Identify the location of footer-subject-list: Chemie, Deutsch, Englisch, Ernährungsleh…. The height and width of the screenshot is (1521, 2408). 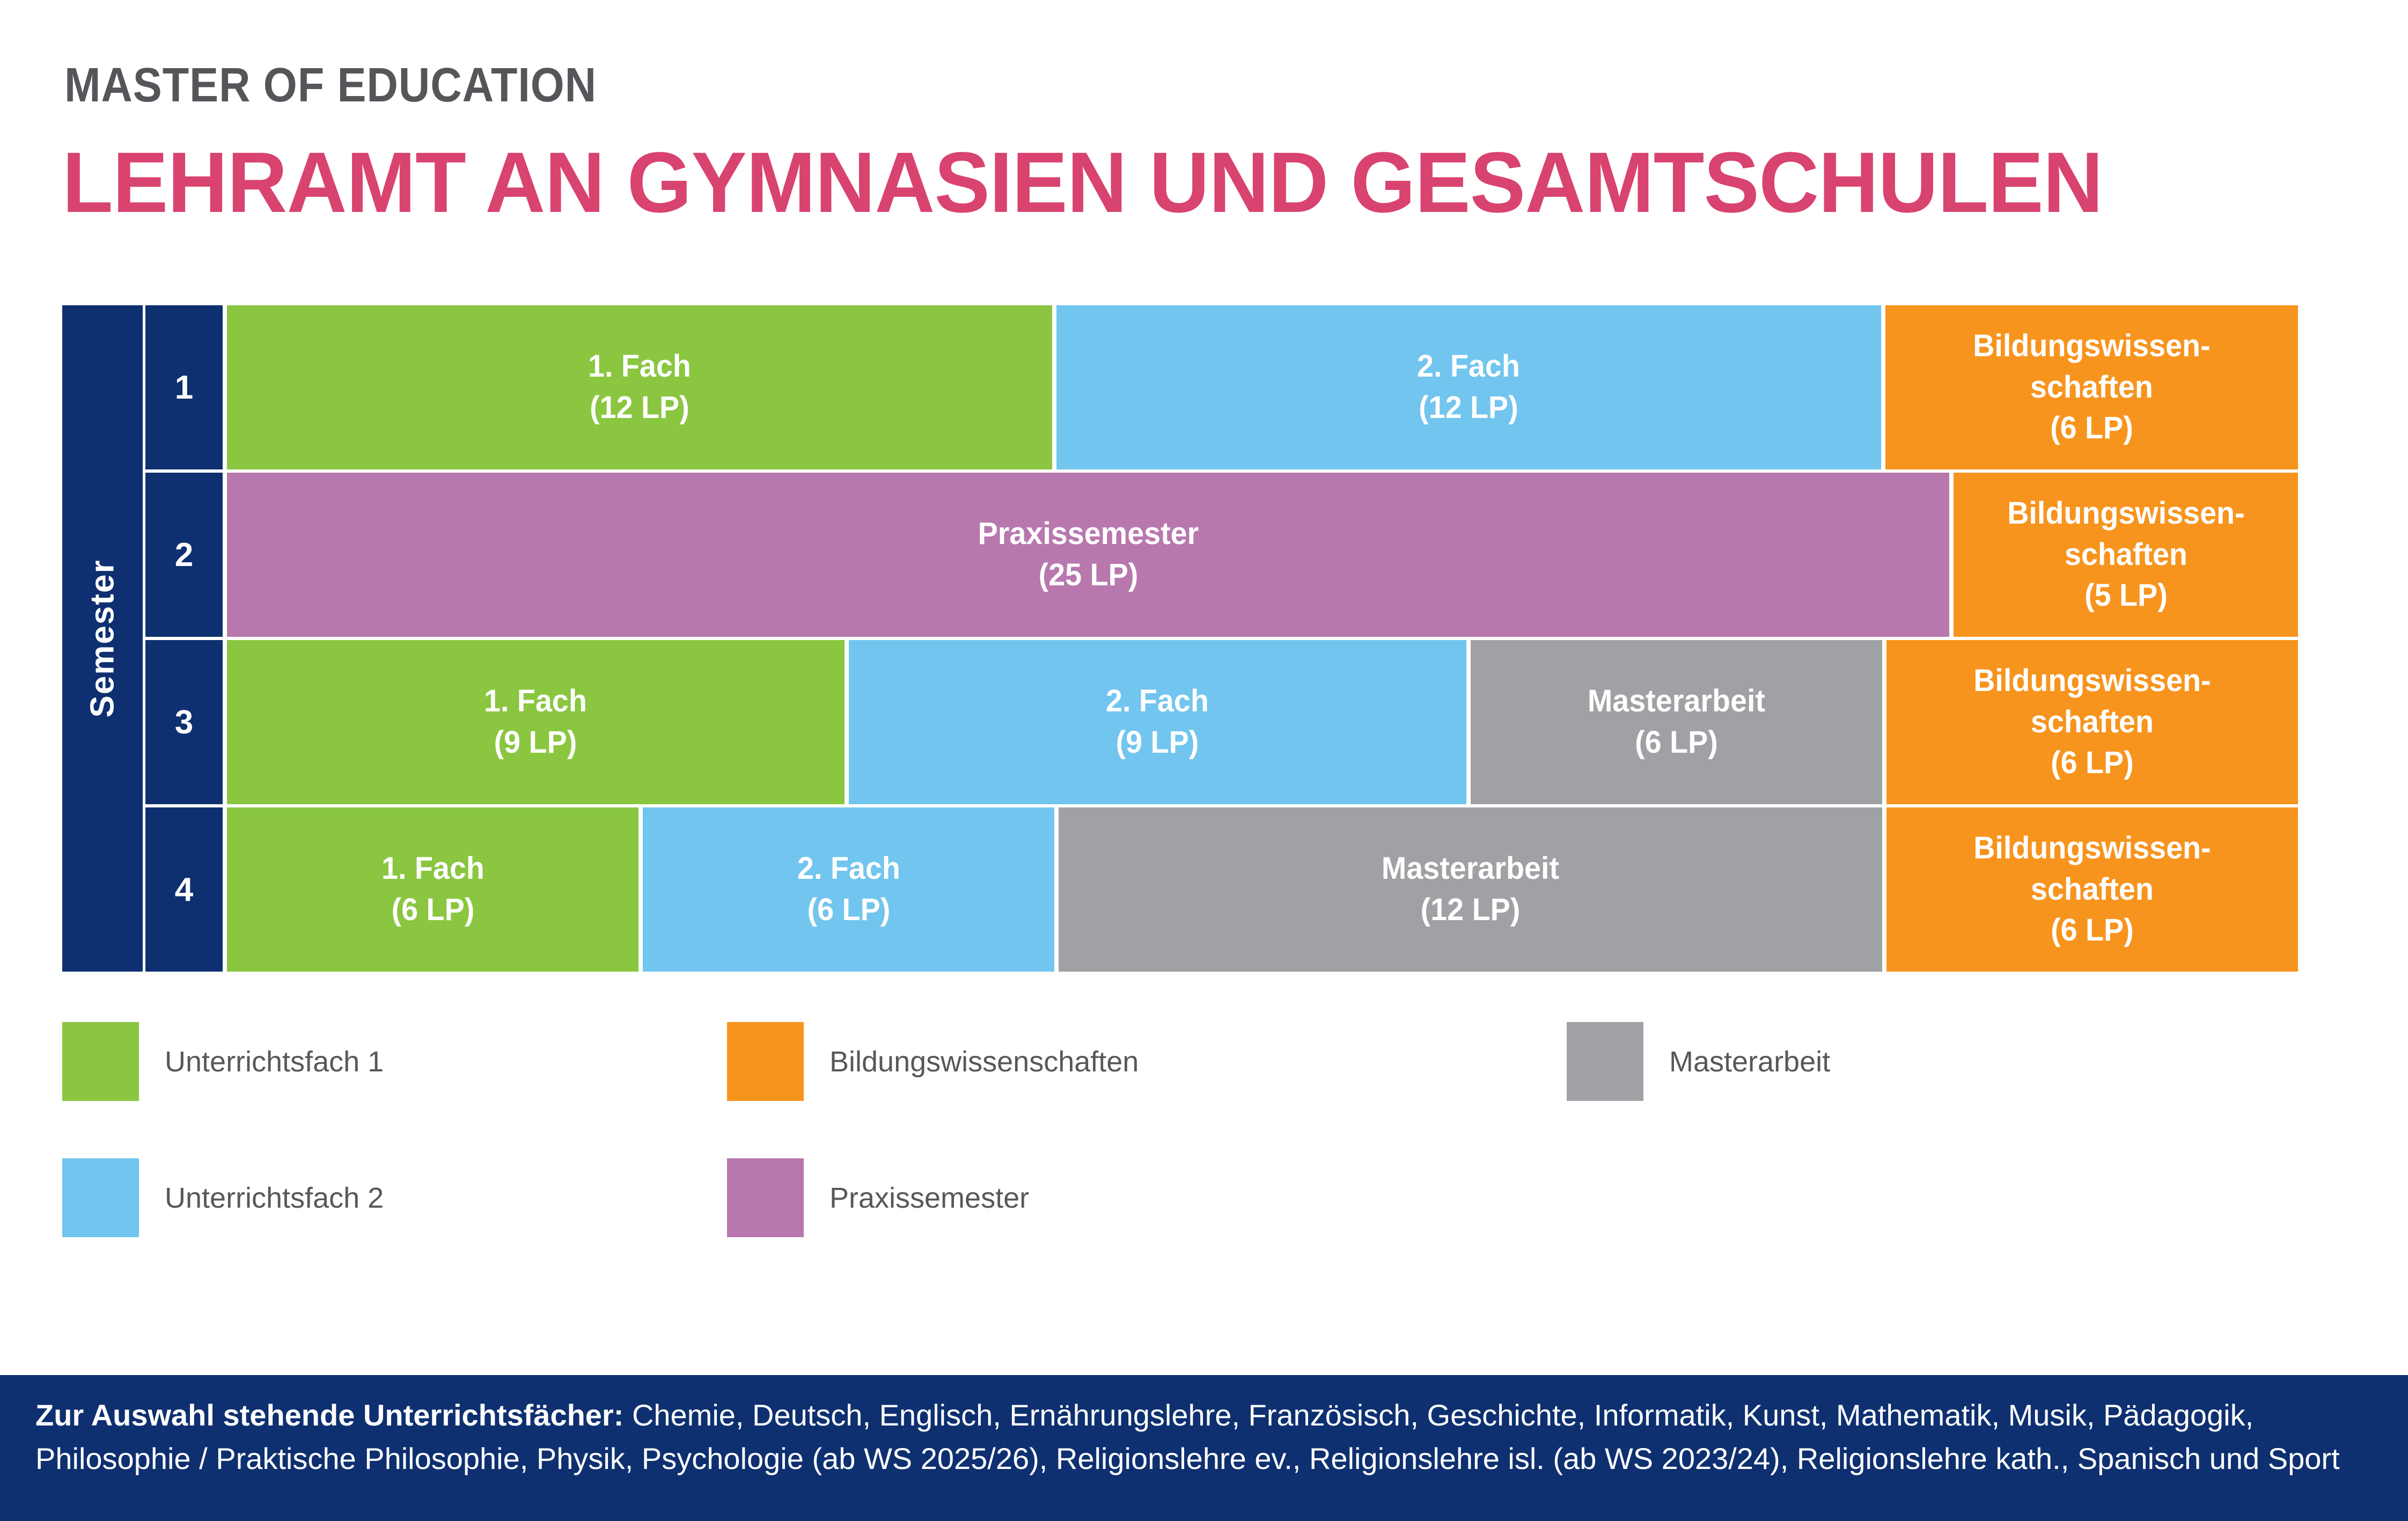
(1187, 1437).